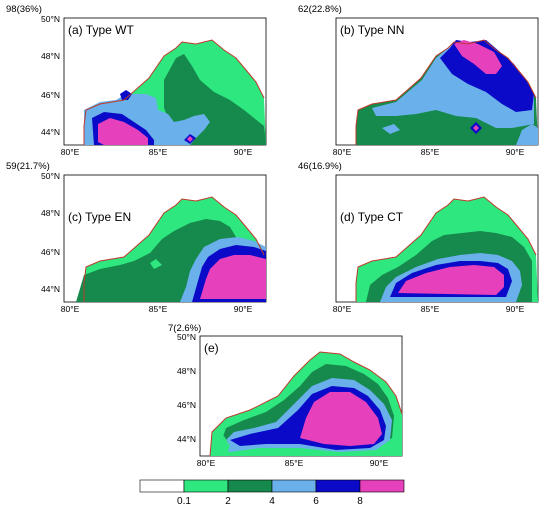  What do you see at coordinates (360, 501) in the screenshot?
I see `legend-tick-label: 8` at bounding box center [360, 501].